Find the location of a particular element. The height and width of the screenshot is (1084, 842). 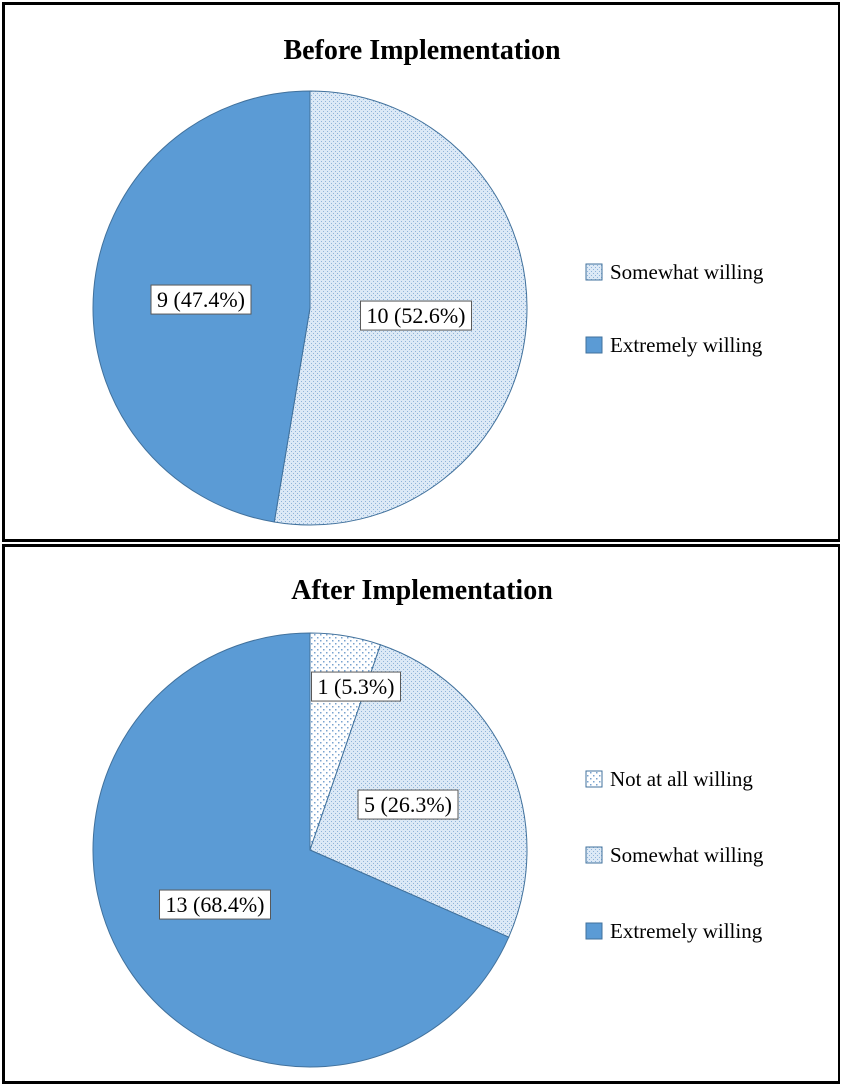

legend-item-not-at-all-willing: Not at all willing is located at coordinates (669, 779).